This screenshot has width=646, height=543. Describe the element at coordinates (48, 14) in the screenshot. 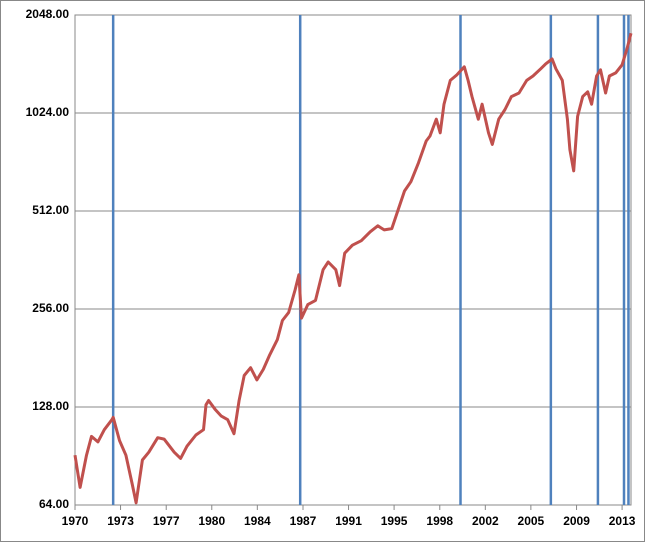

I see `y-tick-label: 2048.00` at that location.